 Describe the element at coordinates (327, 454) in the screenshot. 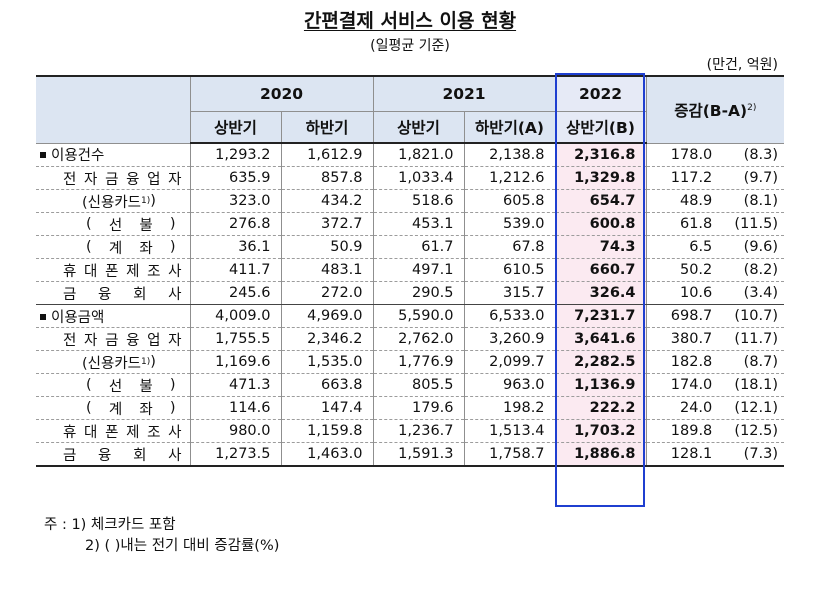

I see `value-cell: 1,463.0` at that location.